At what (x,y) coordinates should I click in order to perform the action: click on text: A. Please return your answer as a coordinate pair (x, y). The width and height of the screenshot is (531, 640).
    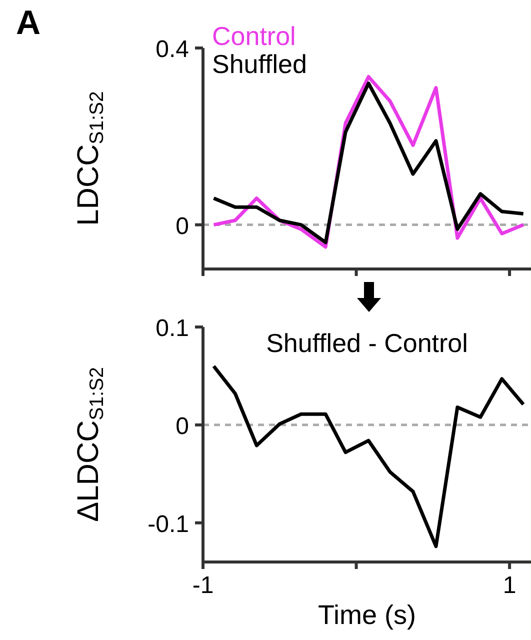
    Looking at the image, I should click on (28, 23).